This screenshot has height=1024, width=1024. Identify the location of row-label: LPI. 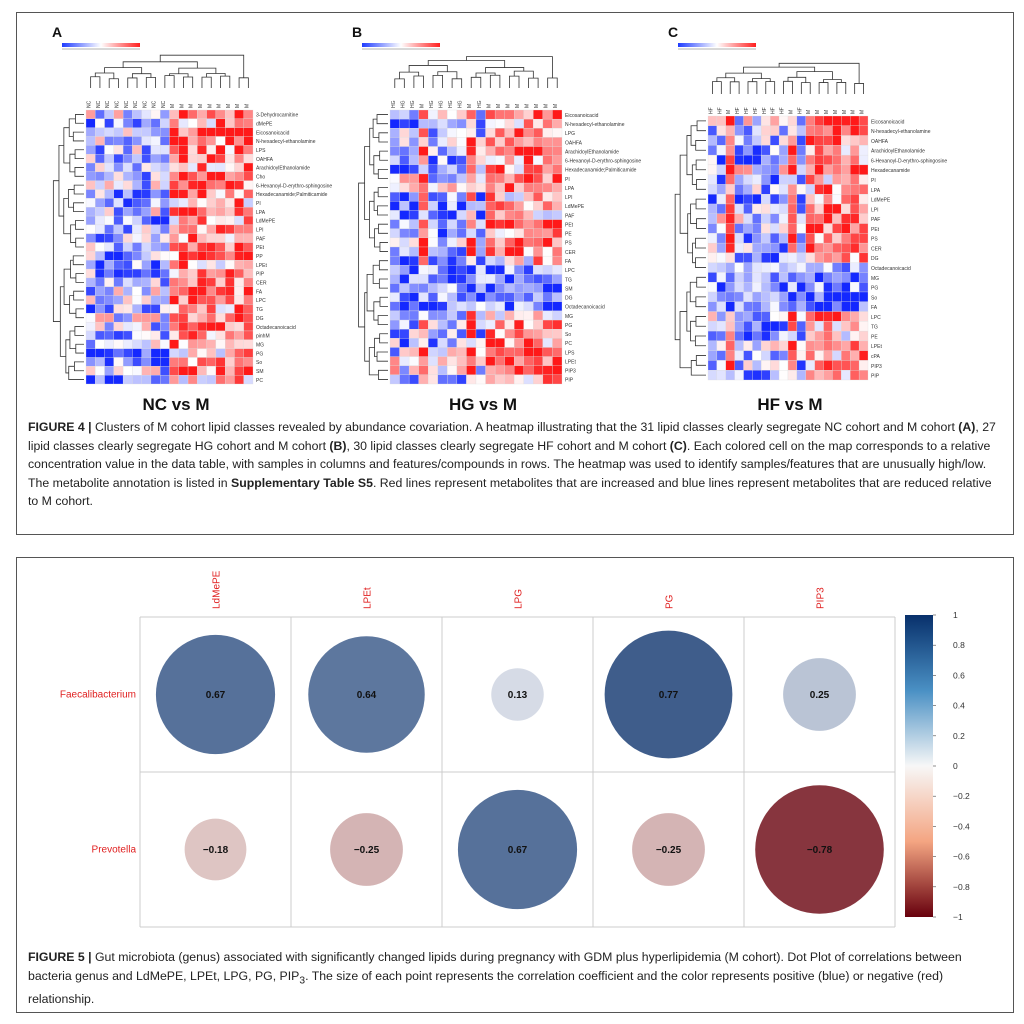
(875, 210).